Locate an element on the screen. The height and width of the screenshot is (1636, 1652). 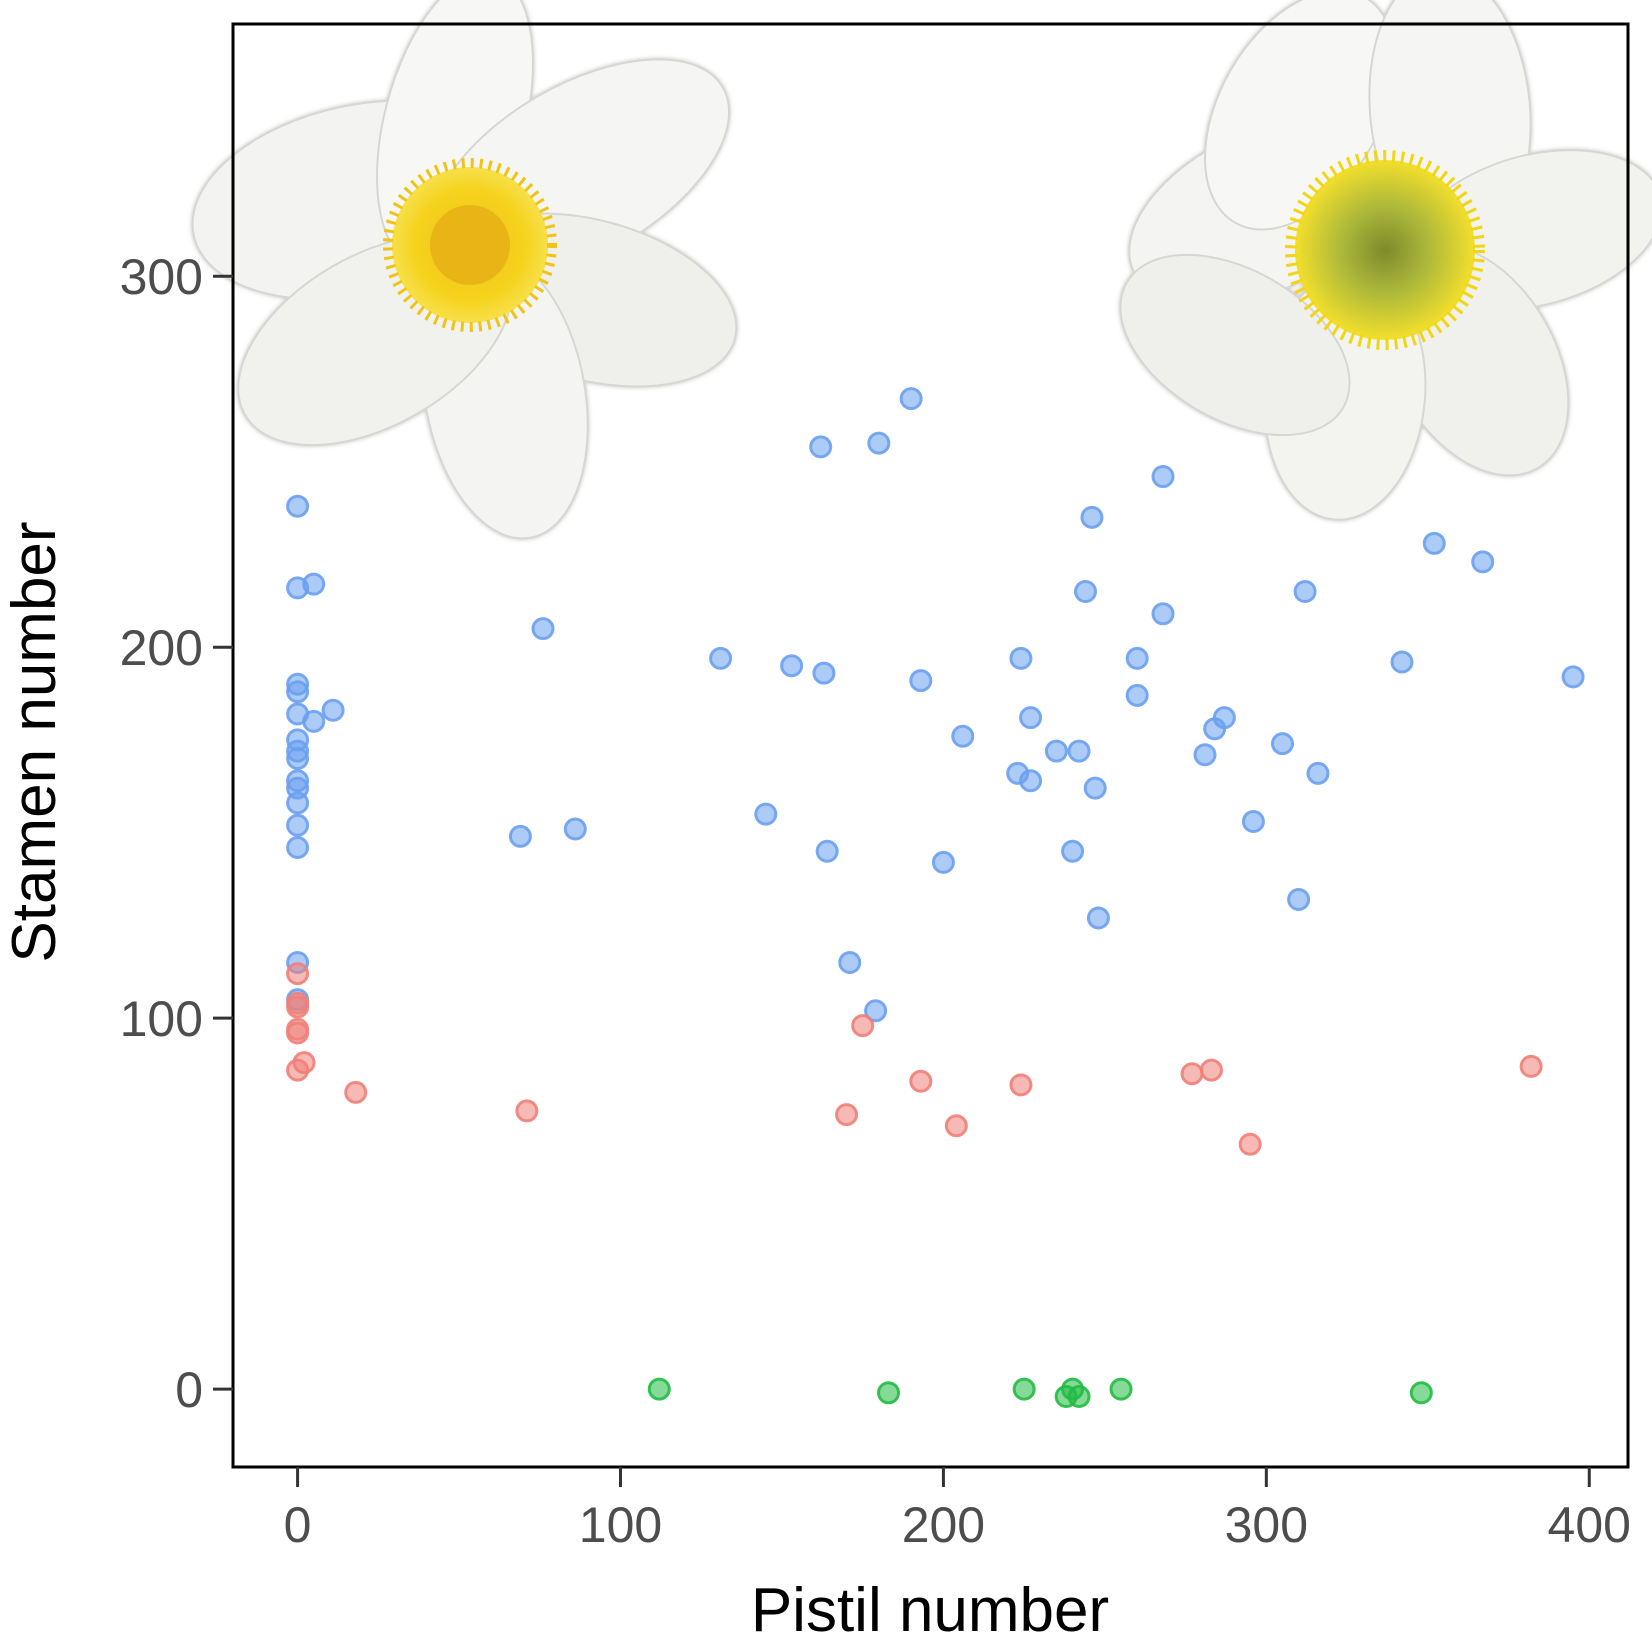
y-axis-title: Stamen number is located at coordinates (34, 741).